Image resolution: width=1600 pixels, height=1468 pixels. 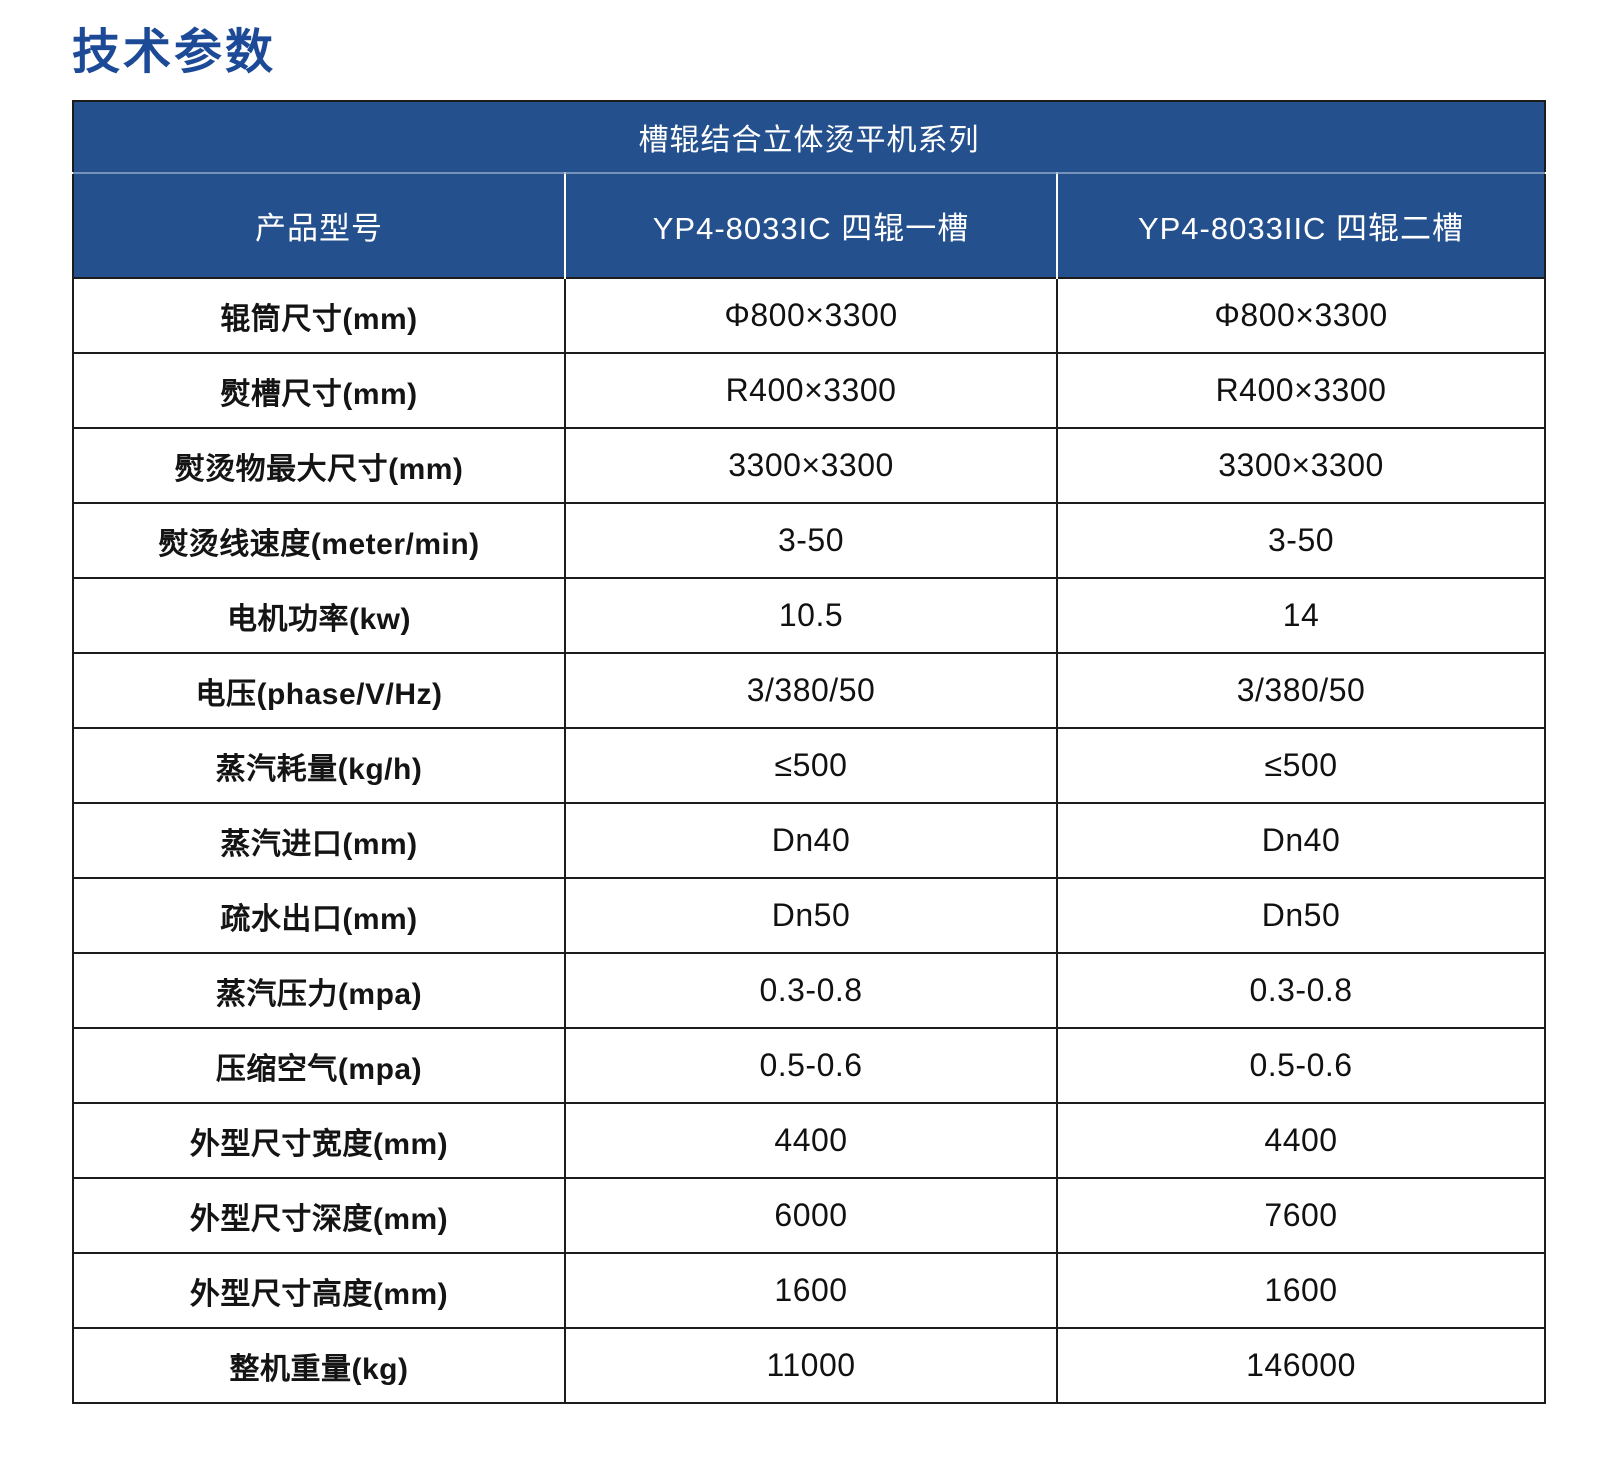 I want to click on table-row: 外型尺寸深度(mm) 6000 7600, so click(x=809, y=1215).